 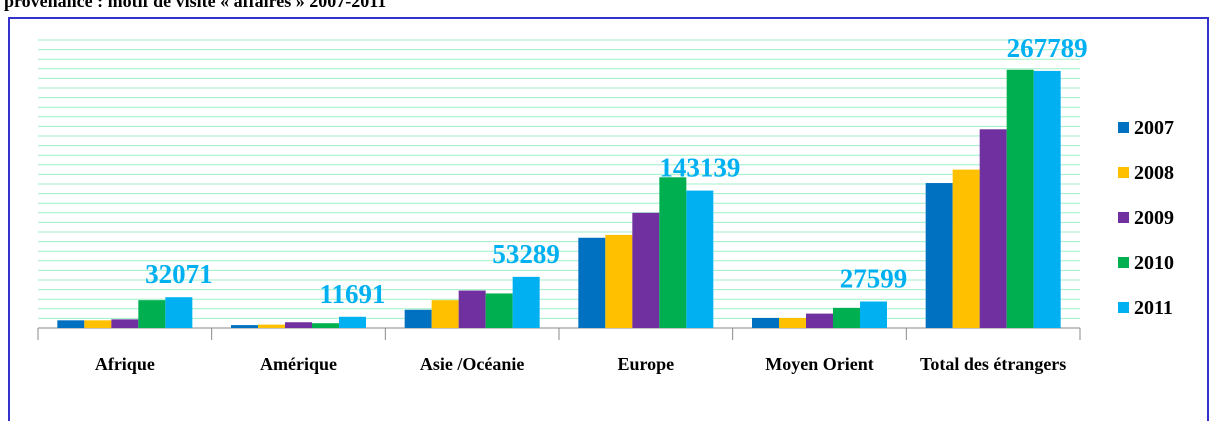 I want to click on x-tick-label: Afrique, so click(x=124, y=364).